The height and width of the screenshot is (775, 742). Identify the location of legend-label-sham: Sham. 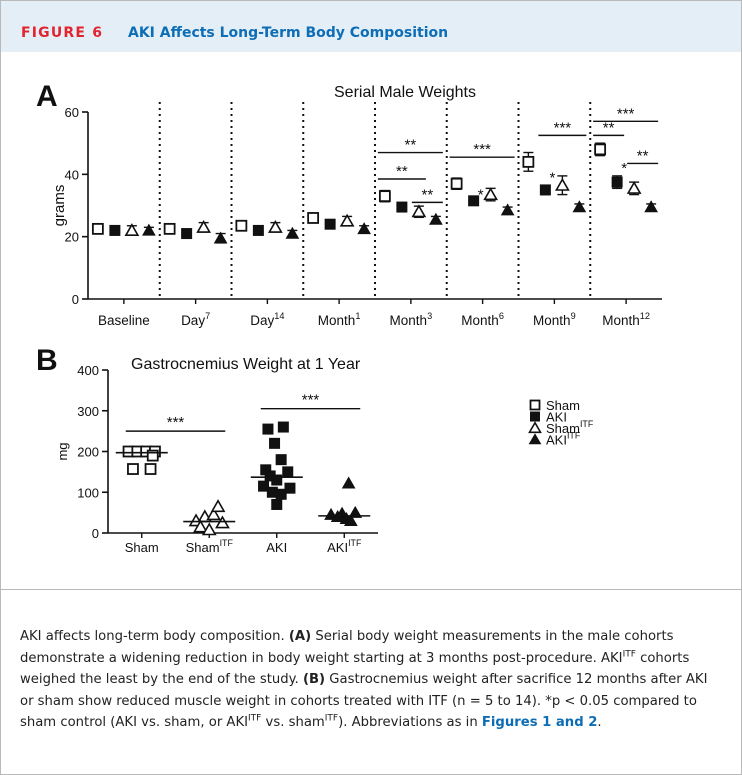
(563, 405).